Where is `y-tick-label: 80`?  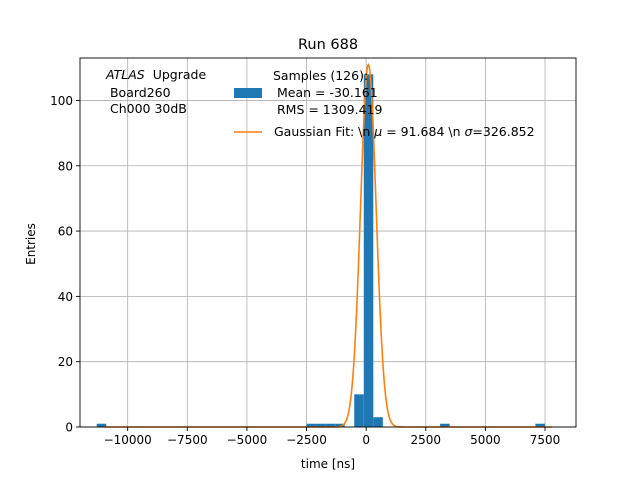
y-tick-label: 80 is located at coordinates (65, 166).